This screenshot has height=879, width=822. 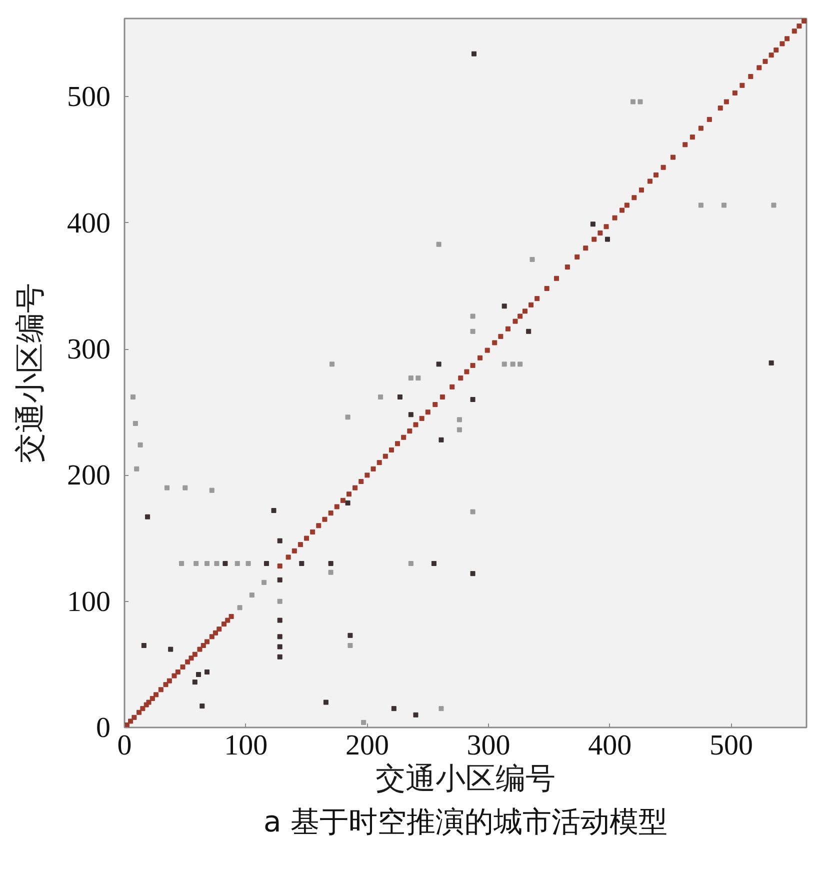 I want to click on x-tick-label: 200, so click(x=367, y=746).